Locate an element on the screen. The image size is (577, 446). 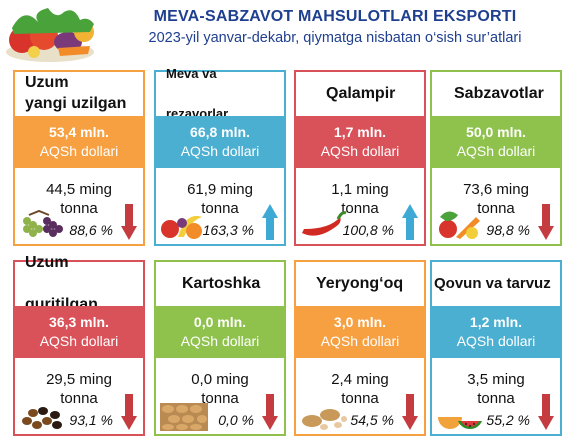
growth-percent: 93,1 % is located at coordinates (91, 420).